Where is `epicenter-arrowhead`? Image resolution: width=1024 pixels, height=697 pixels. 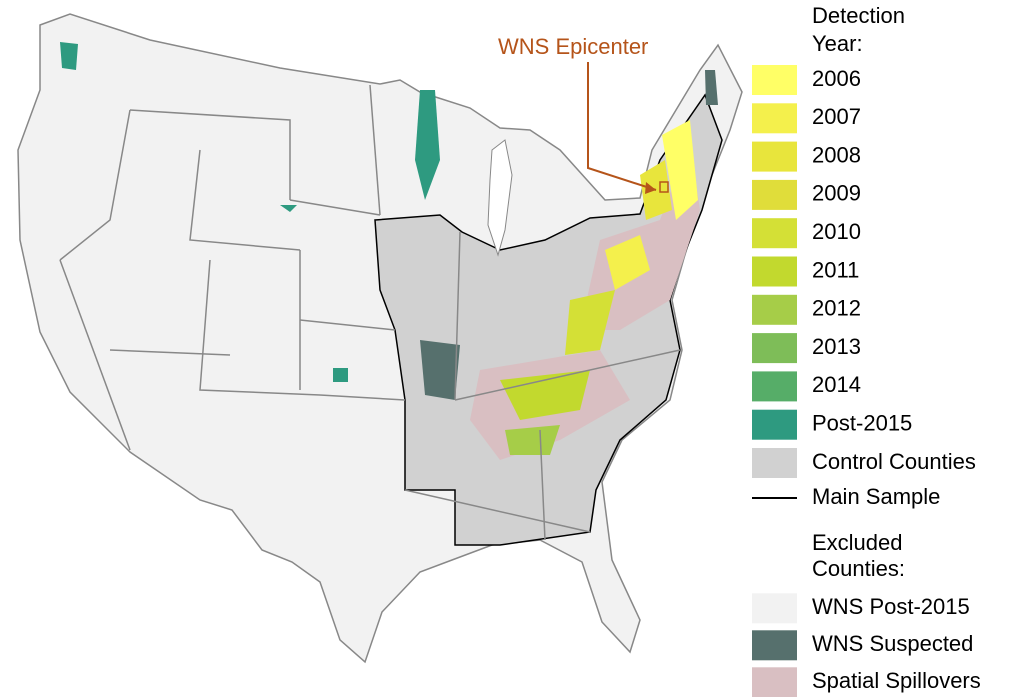
epicenter-arrowhead is located at coordinates (650, 188).